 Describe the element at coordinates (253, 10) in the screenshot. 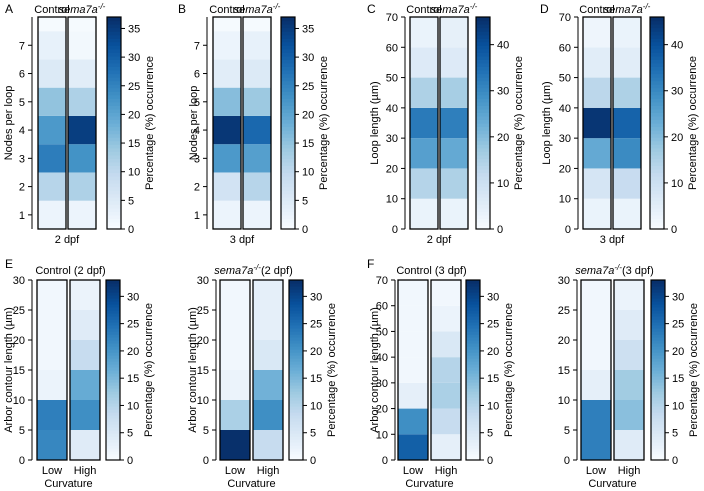

I see `title-base: sema7a` at that location.